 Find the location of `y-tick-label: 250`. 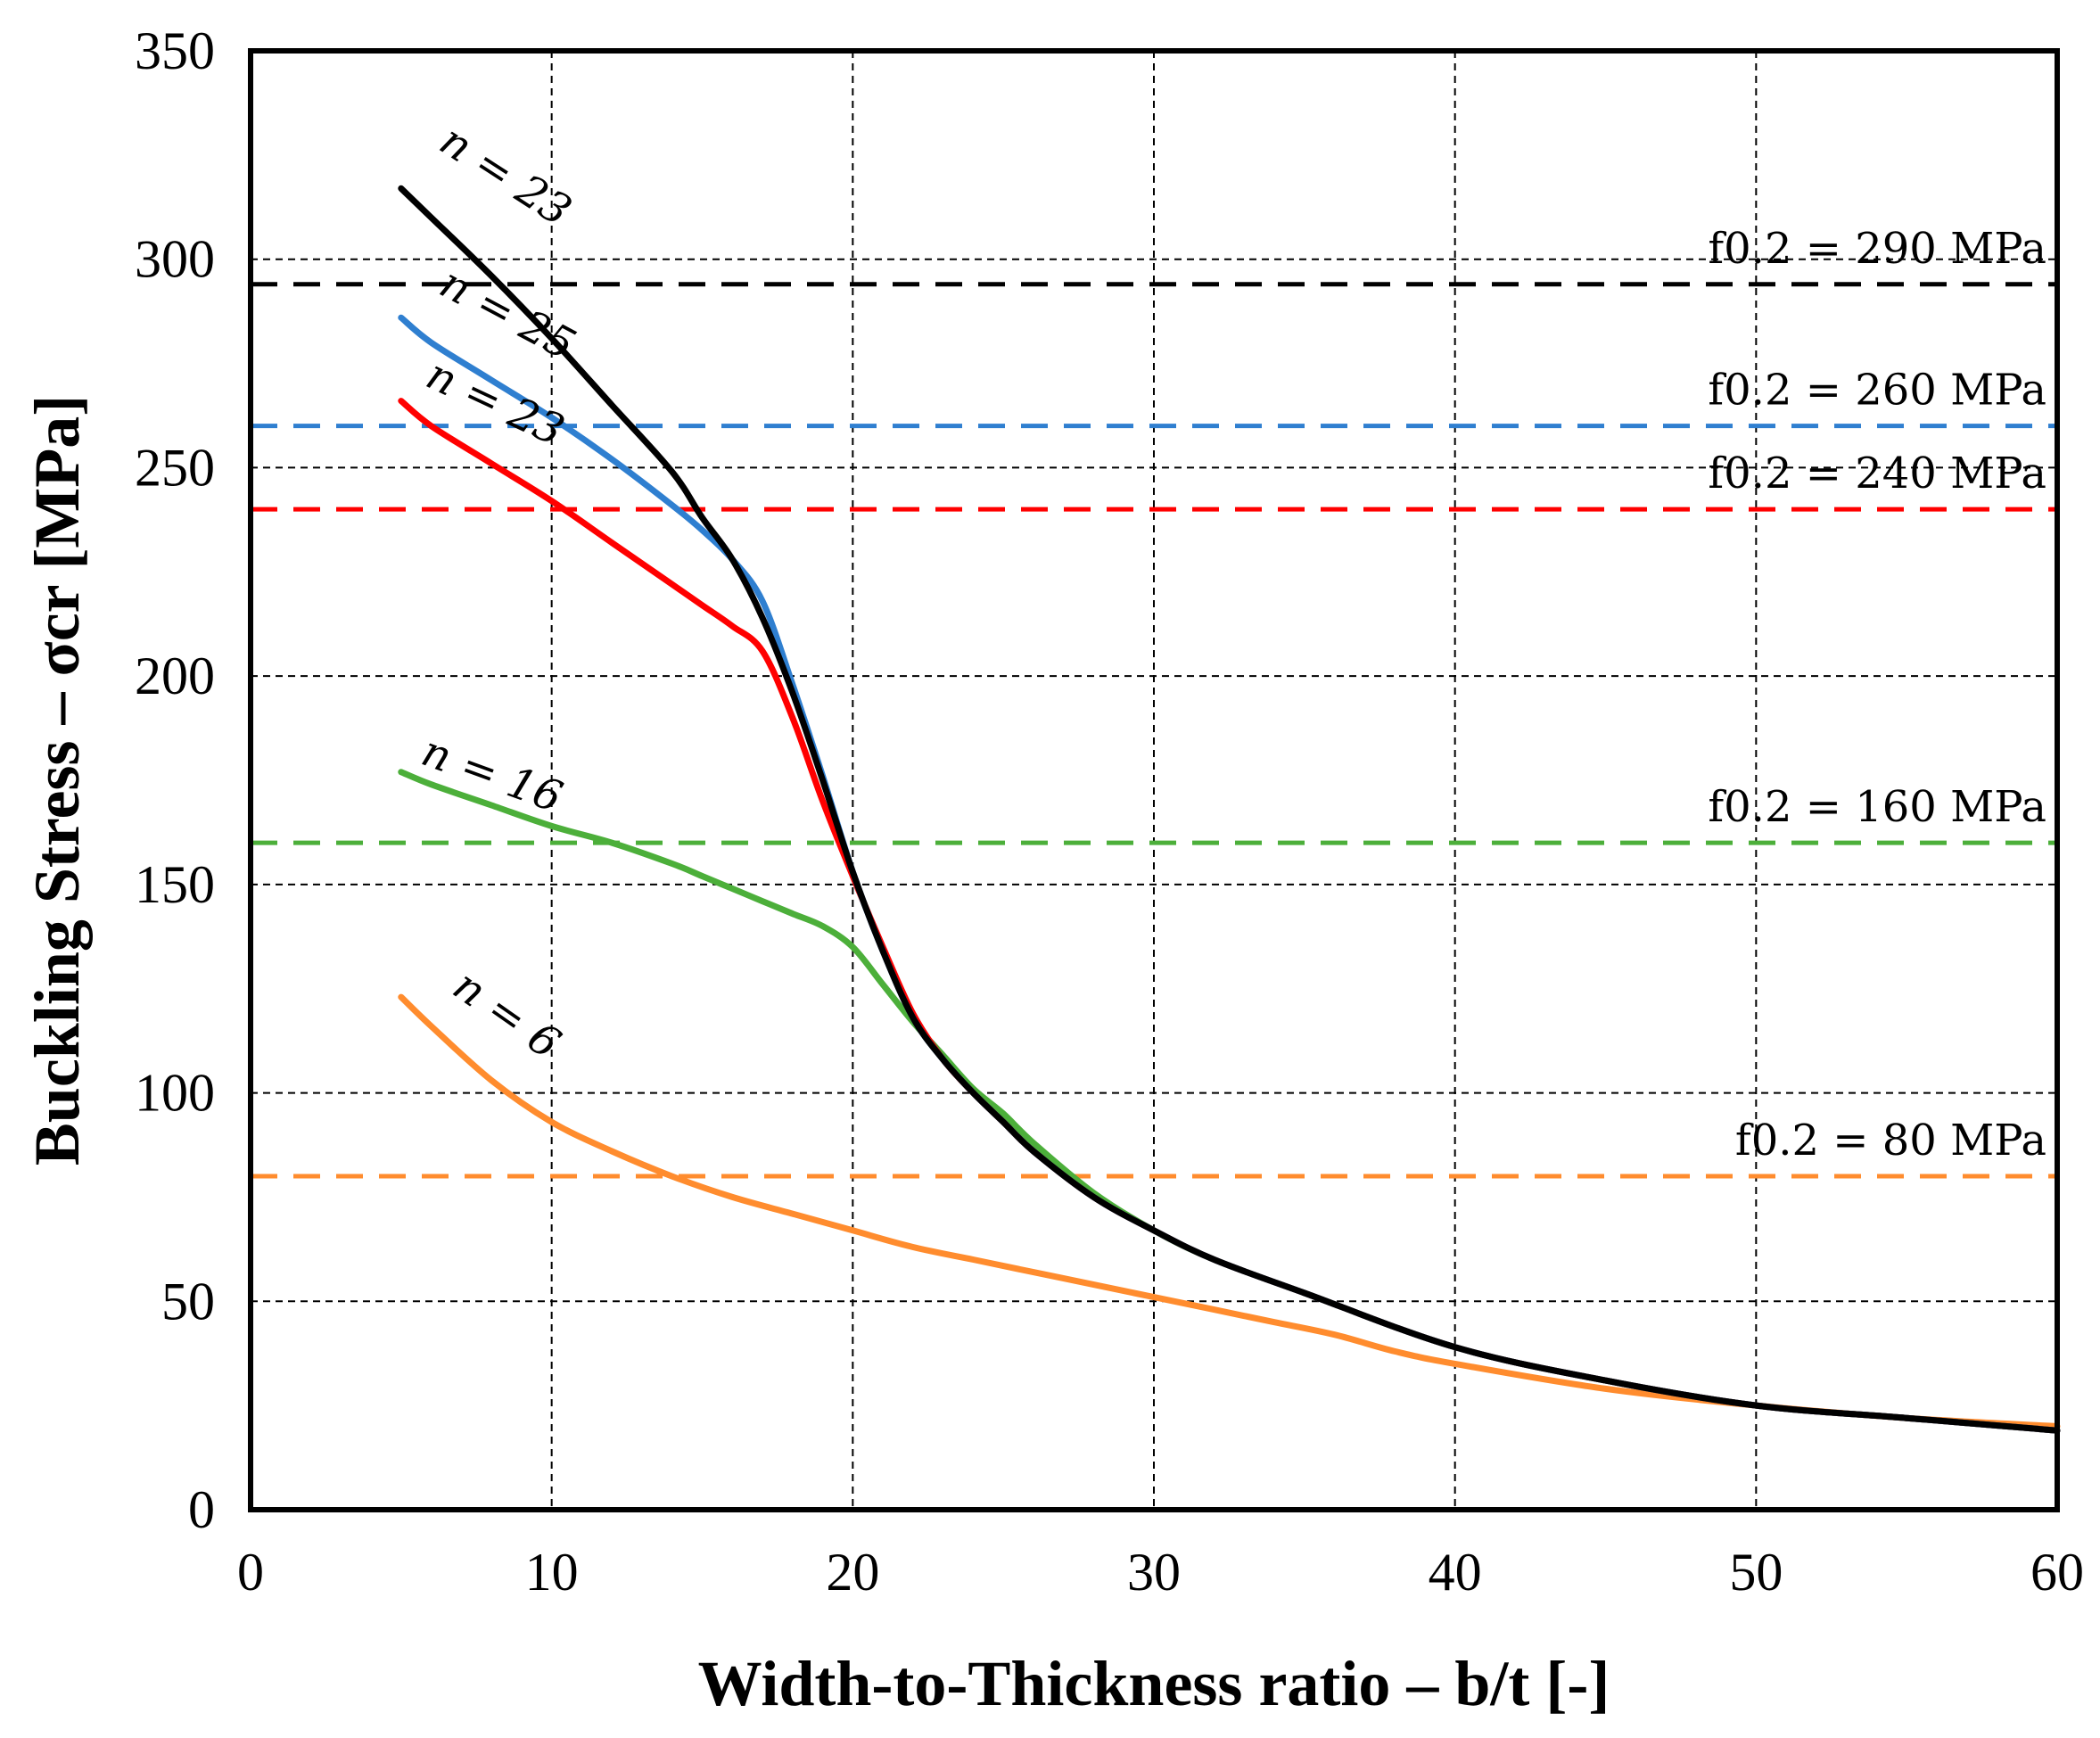

y-tick-label: 250 is located at coordinates (175, 467).